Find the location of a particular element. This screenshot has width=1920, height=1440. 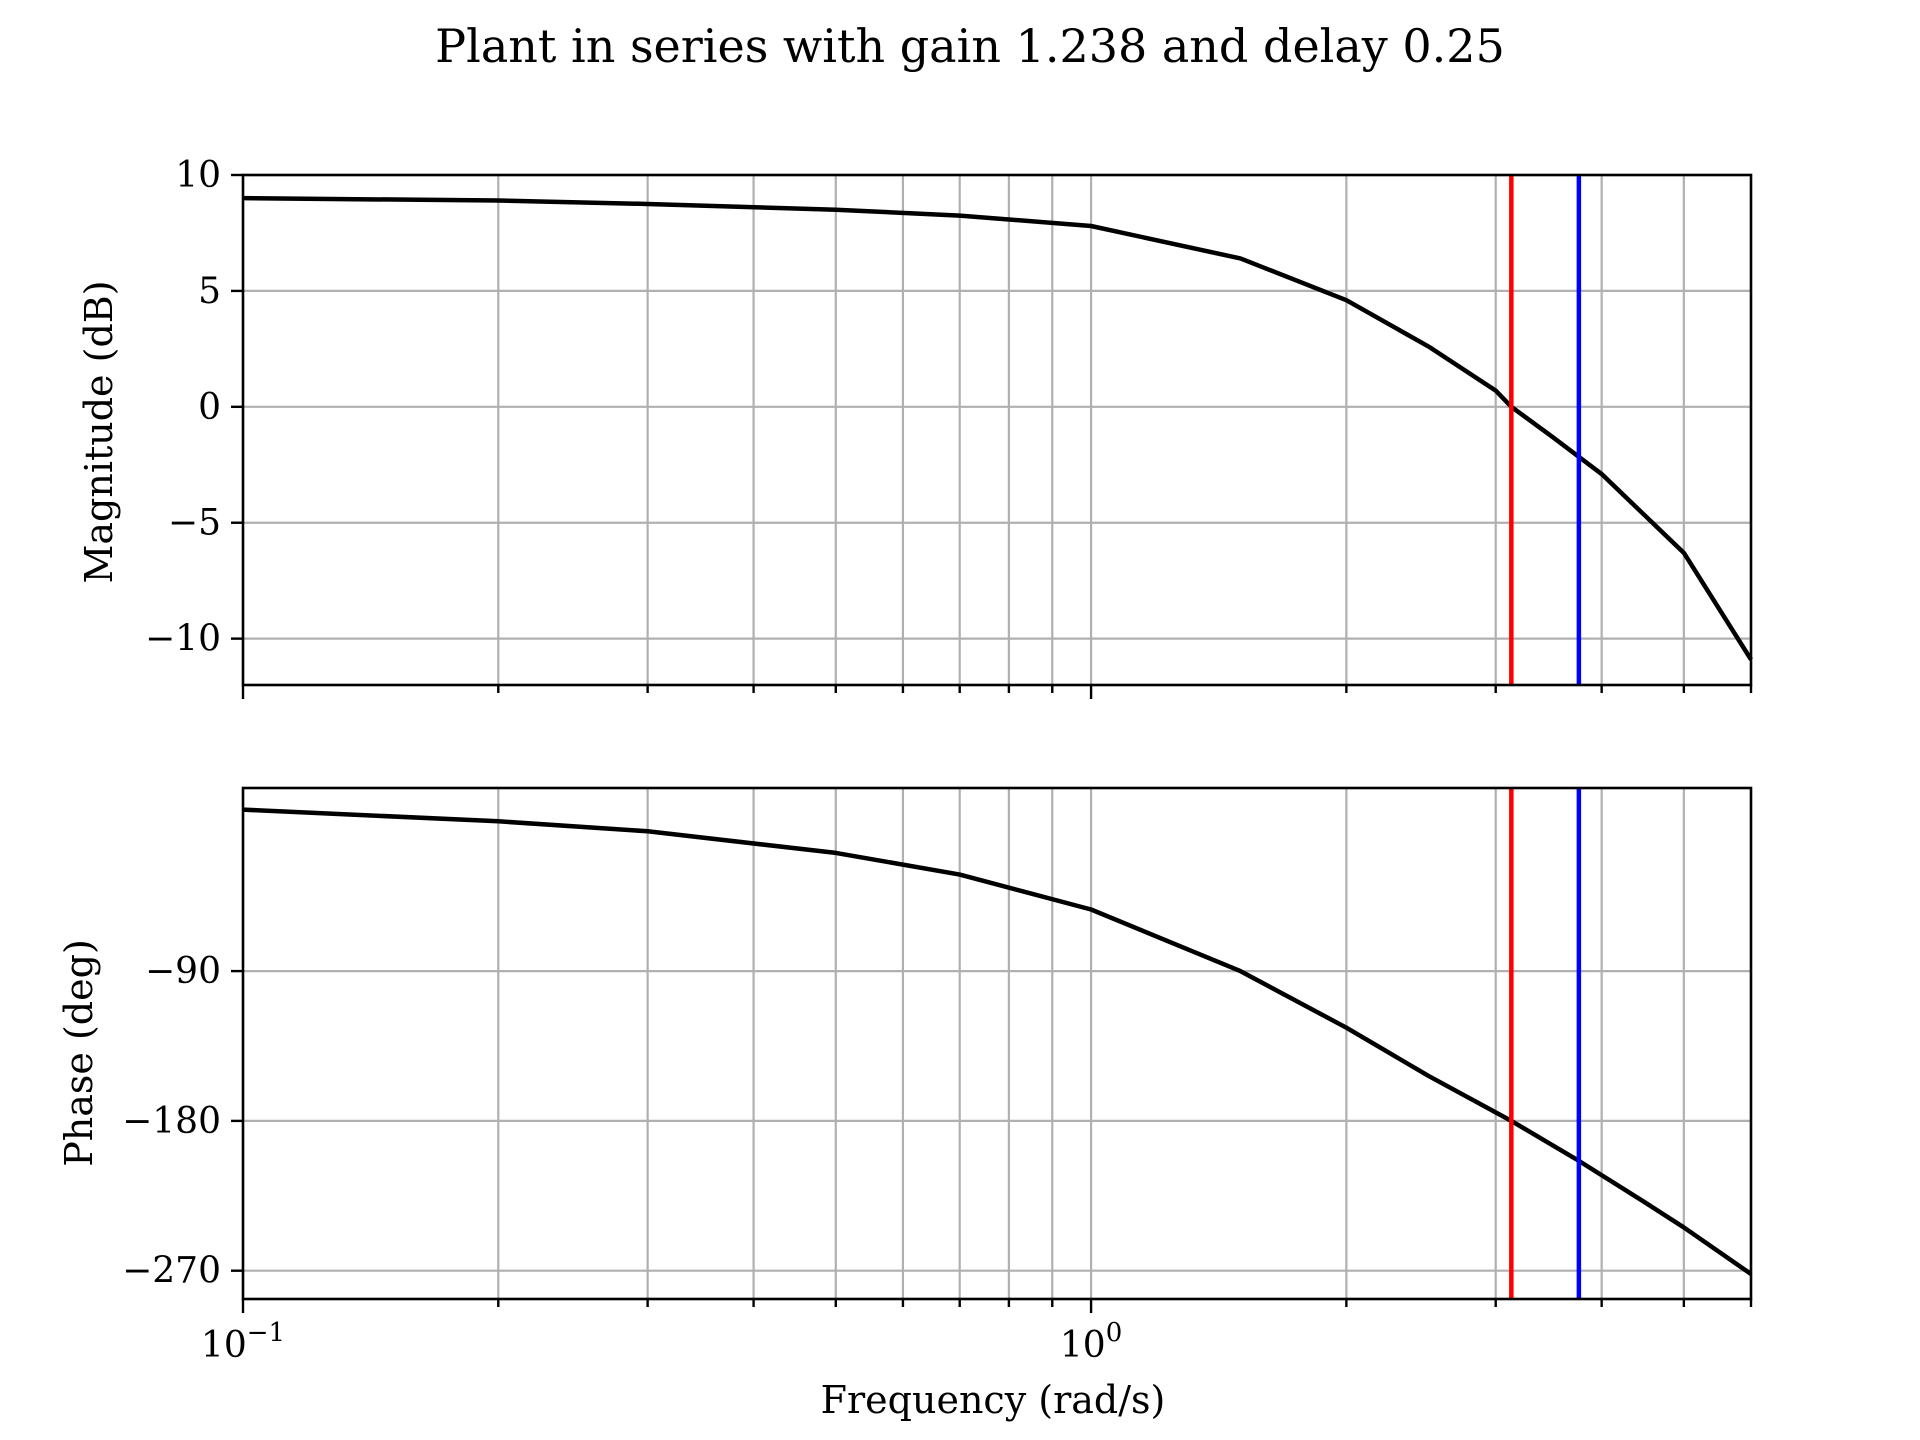

x-tick-label: 10⁰ is located at coordinates (1091, 1342).